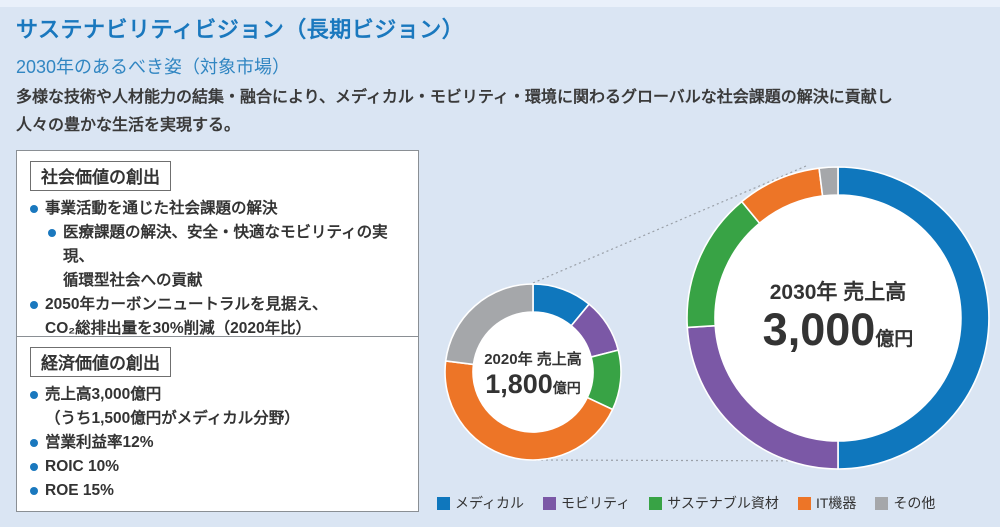 The height and width of the screenshot is (527, 1000). What do you see at coordinates (723, 503) in the screenshot?
I see `legend-label: サステナブル資材` at bounding box center [723, 503].